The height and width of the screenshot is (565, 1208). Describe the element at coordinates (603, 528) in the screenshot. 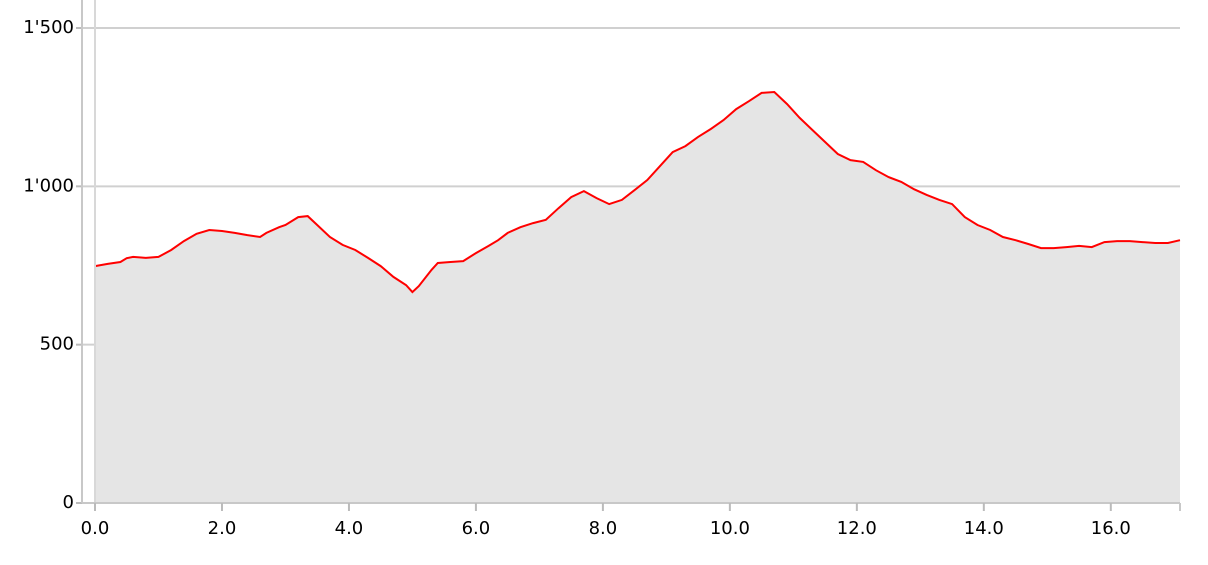

I see `x-tick-label: 8.0` at that location.